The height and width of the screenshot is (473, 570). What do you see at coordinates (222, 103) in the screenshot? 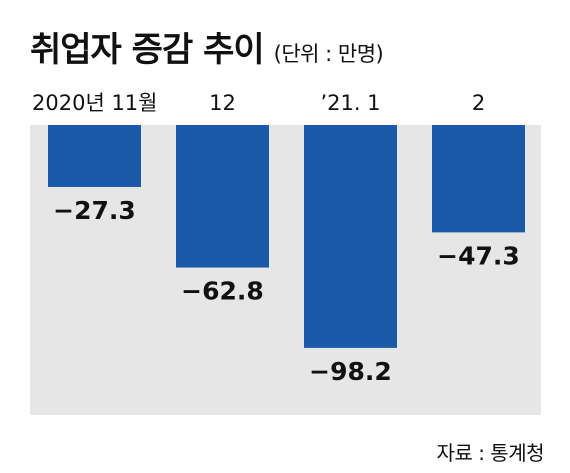
I see `category-label-2: 12` at bounding box center [222, 103].